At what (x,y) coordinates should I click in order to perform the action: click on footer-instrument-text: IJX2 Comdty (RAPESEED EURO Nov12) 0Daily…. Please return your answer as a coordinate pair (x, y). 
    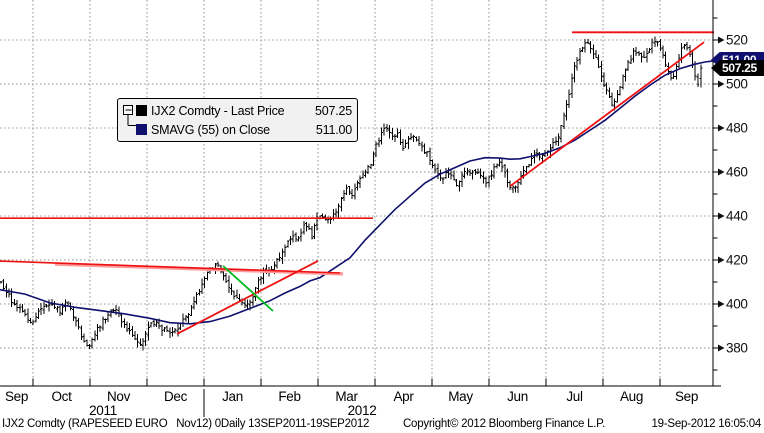
    Looking at the image, I should click on (186, 424).